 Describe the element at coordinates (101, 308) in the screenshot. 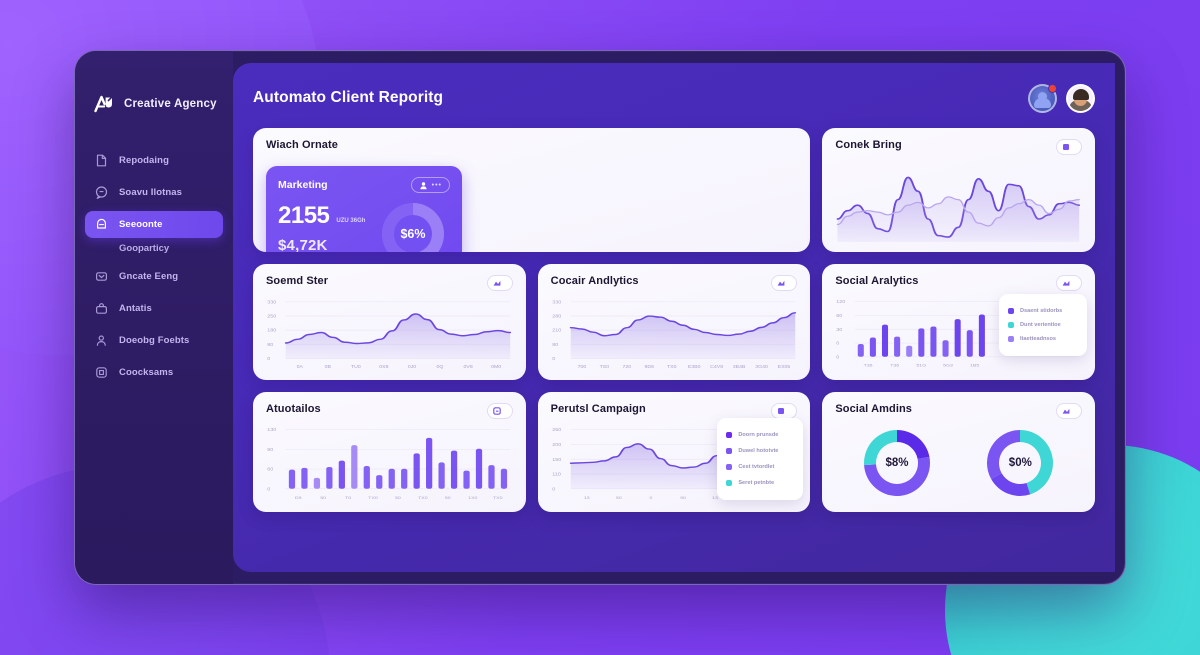

I see `briefcase-icon` at that location.